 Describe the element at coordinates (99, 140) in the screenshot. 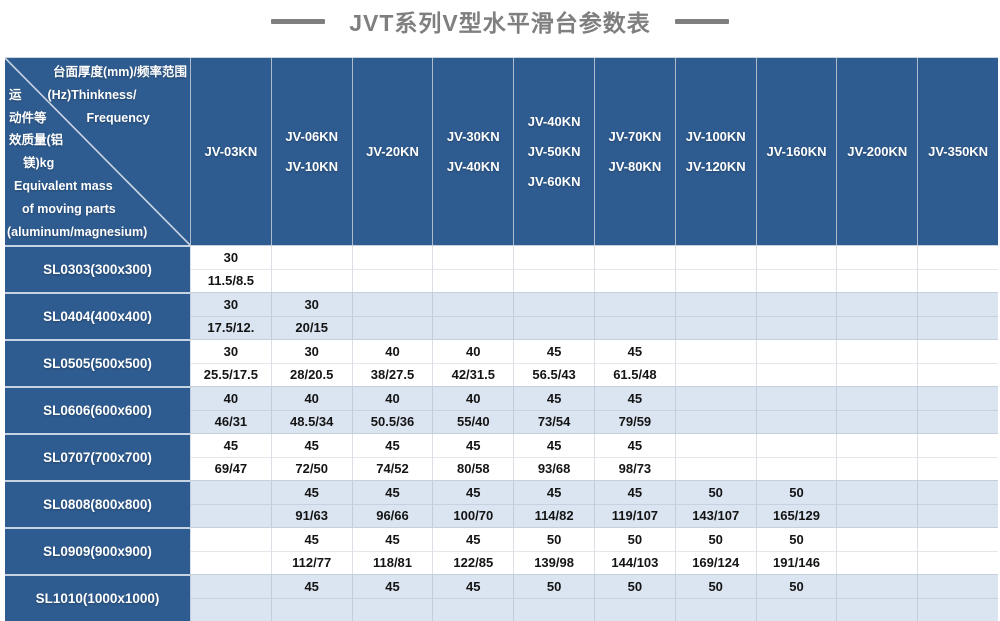

I see `corner-line-4: 效质量(铝` at that location.